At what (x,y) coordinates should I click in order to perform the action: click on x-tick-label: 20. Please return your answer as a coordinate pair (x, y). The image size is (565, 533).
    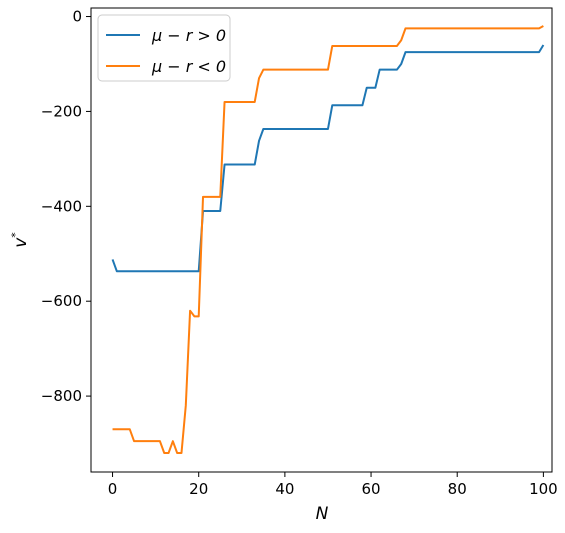
    Looking at the image, I should click on (198, 489).